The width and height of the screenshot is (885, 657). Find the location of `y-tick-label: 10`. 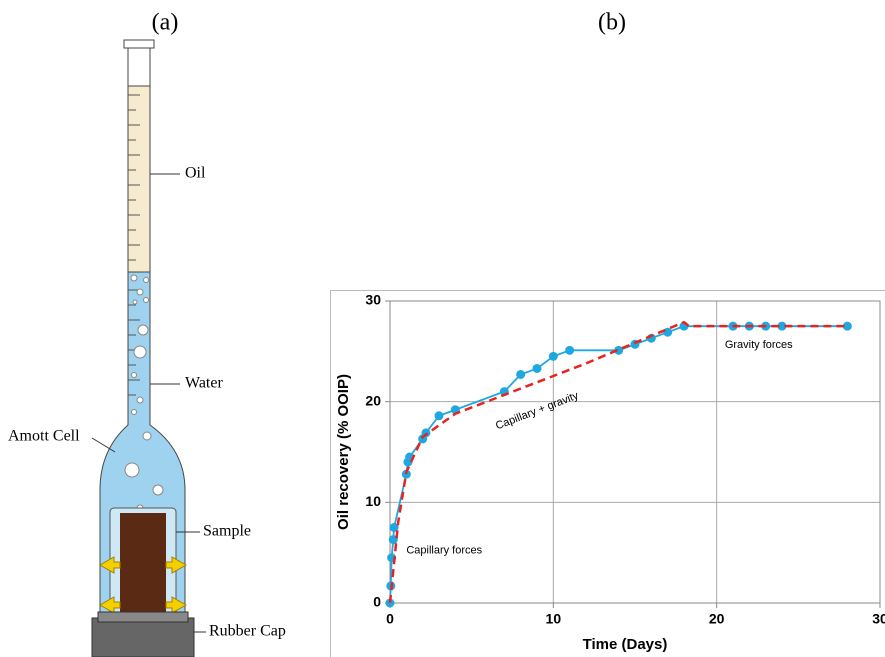

y-tick-label: 10 is located at coordinates (373, 501).